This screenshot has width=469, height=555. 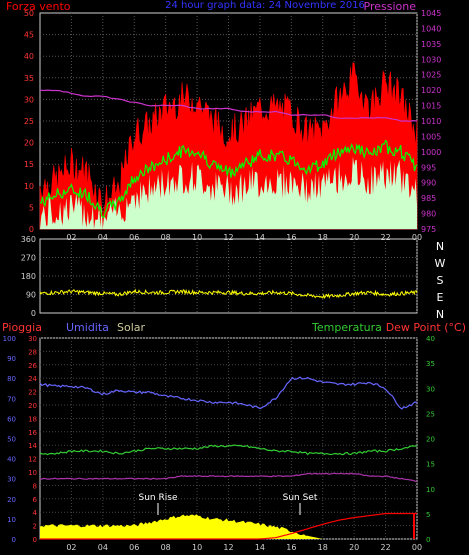 What do you see at coordinates (22, 327) in the screenshot?
I see `pioggia-label: Pioggia` at bounding box center [22, 327].